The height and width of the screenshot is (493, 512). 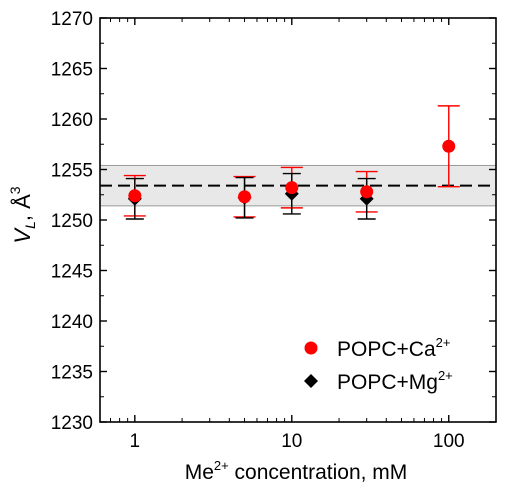 What do you see at coordinates (72, 19) in the screenshot?
I see `y-tick-label: 1270` at bounding box center [72, 19].